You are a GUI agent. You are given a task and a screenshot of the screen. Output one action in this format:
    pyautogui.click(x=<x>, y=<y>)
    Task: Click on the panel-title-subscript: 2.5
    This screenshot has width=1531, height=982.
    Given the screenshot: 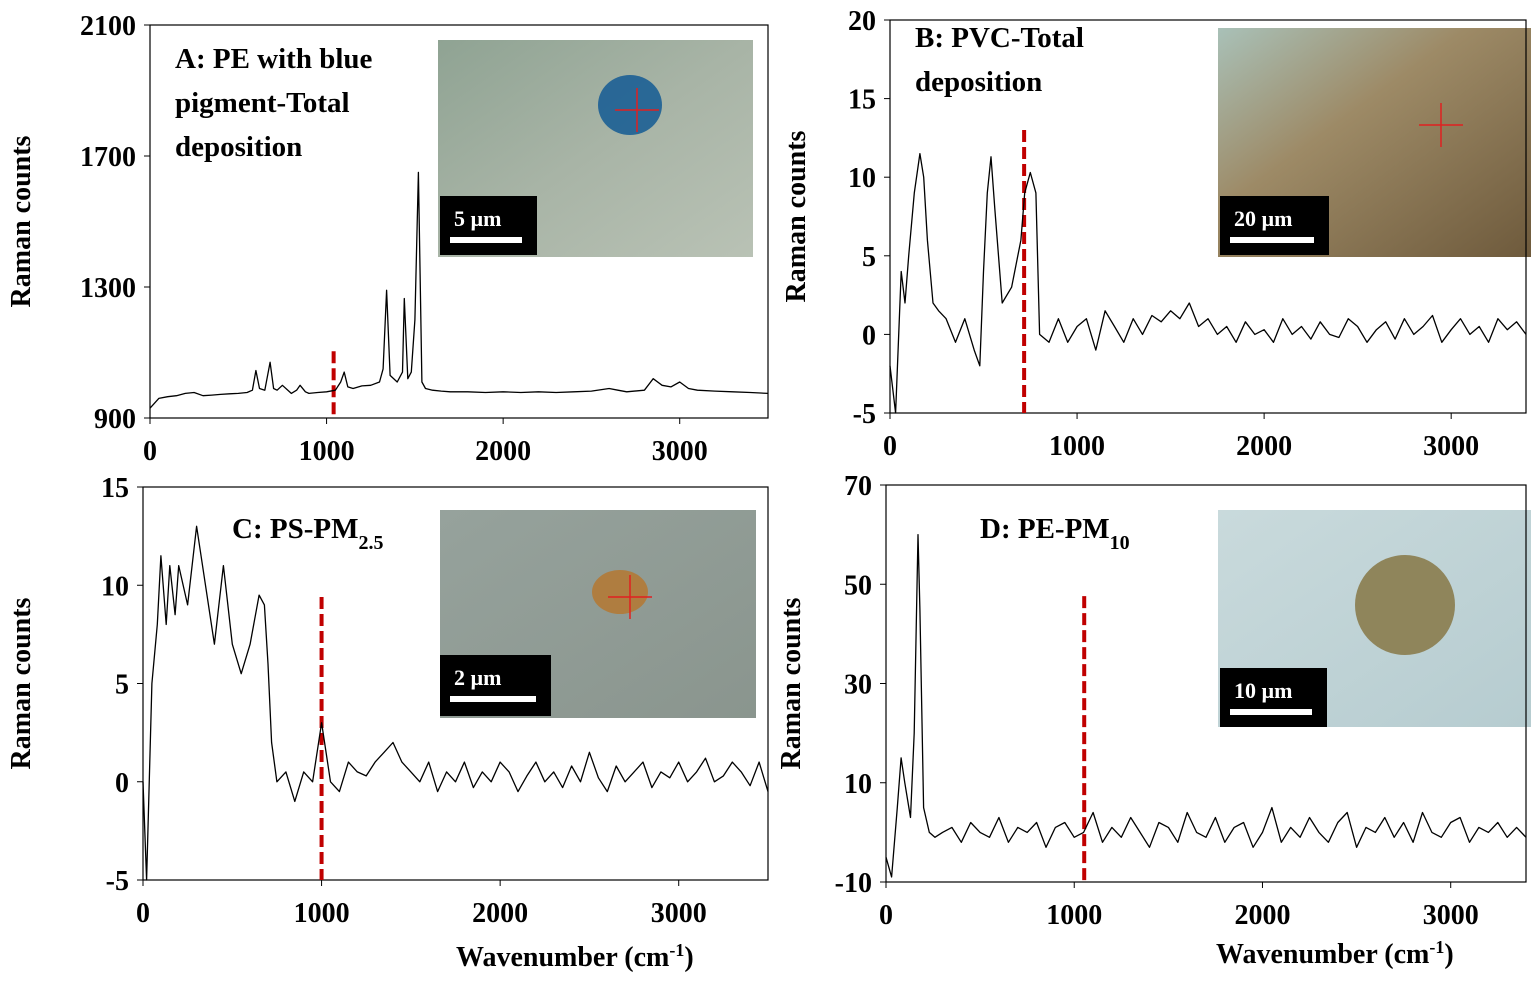 What is the action you would take?
    pyautogui.click(x=370, y=543)
    